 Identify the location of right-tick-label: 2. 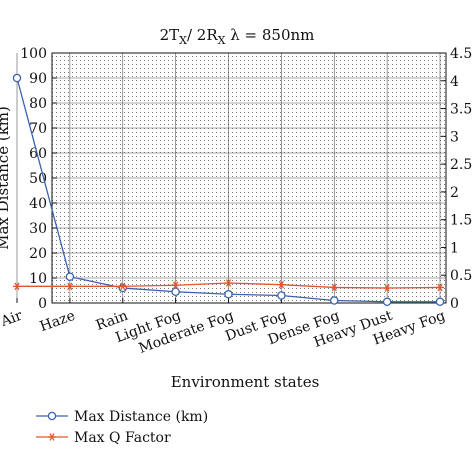
(454, 193).